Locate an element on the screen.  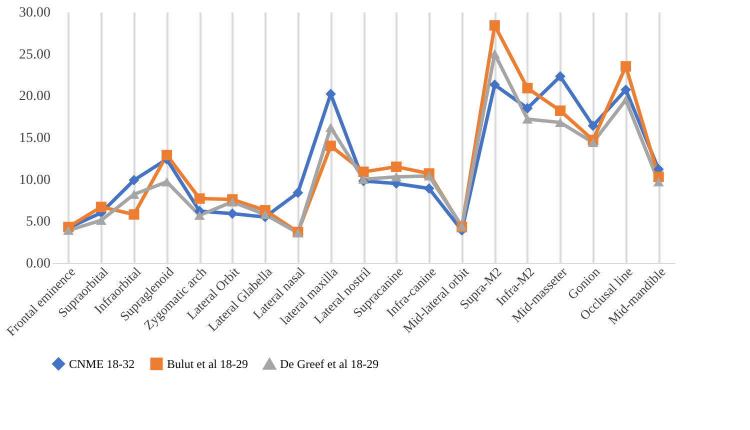
legend-label: CNME 18-32 is located at coordinates (102, 363).